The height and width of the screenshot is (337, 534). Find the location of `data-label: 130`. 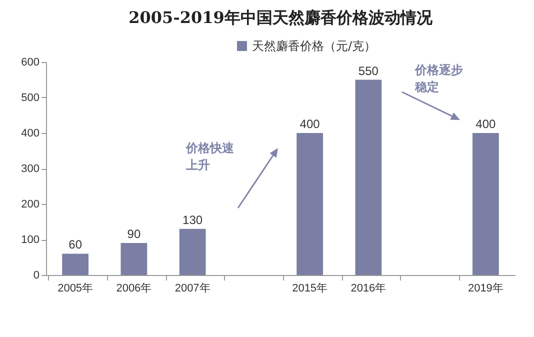

data-label: 130 is located at coordinates (192, 219).